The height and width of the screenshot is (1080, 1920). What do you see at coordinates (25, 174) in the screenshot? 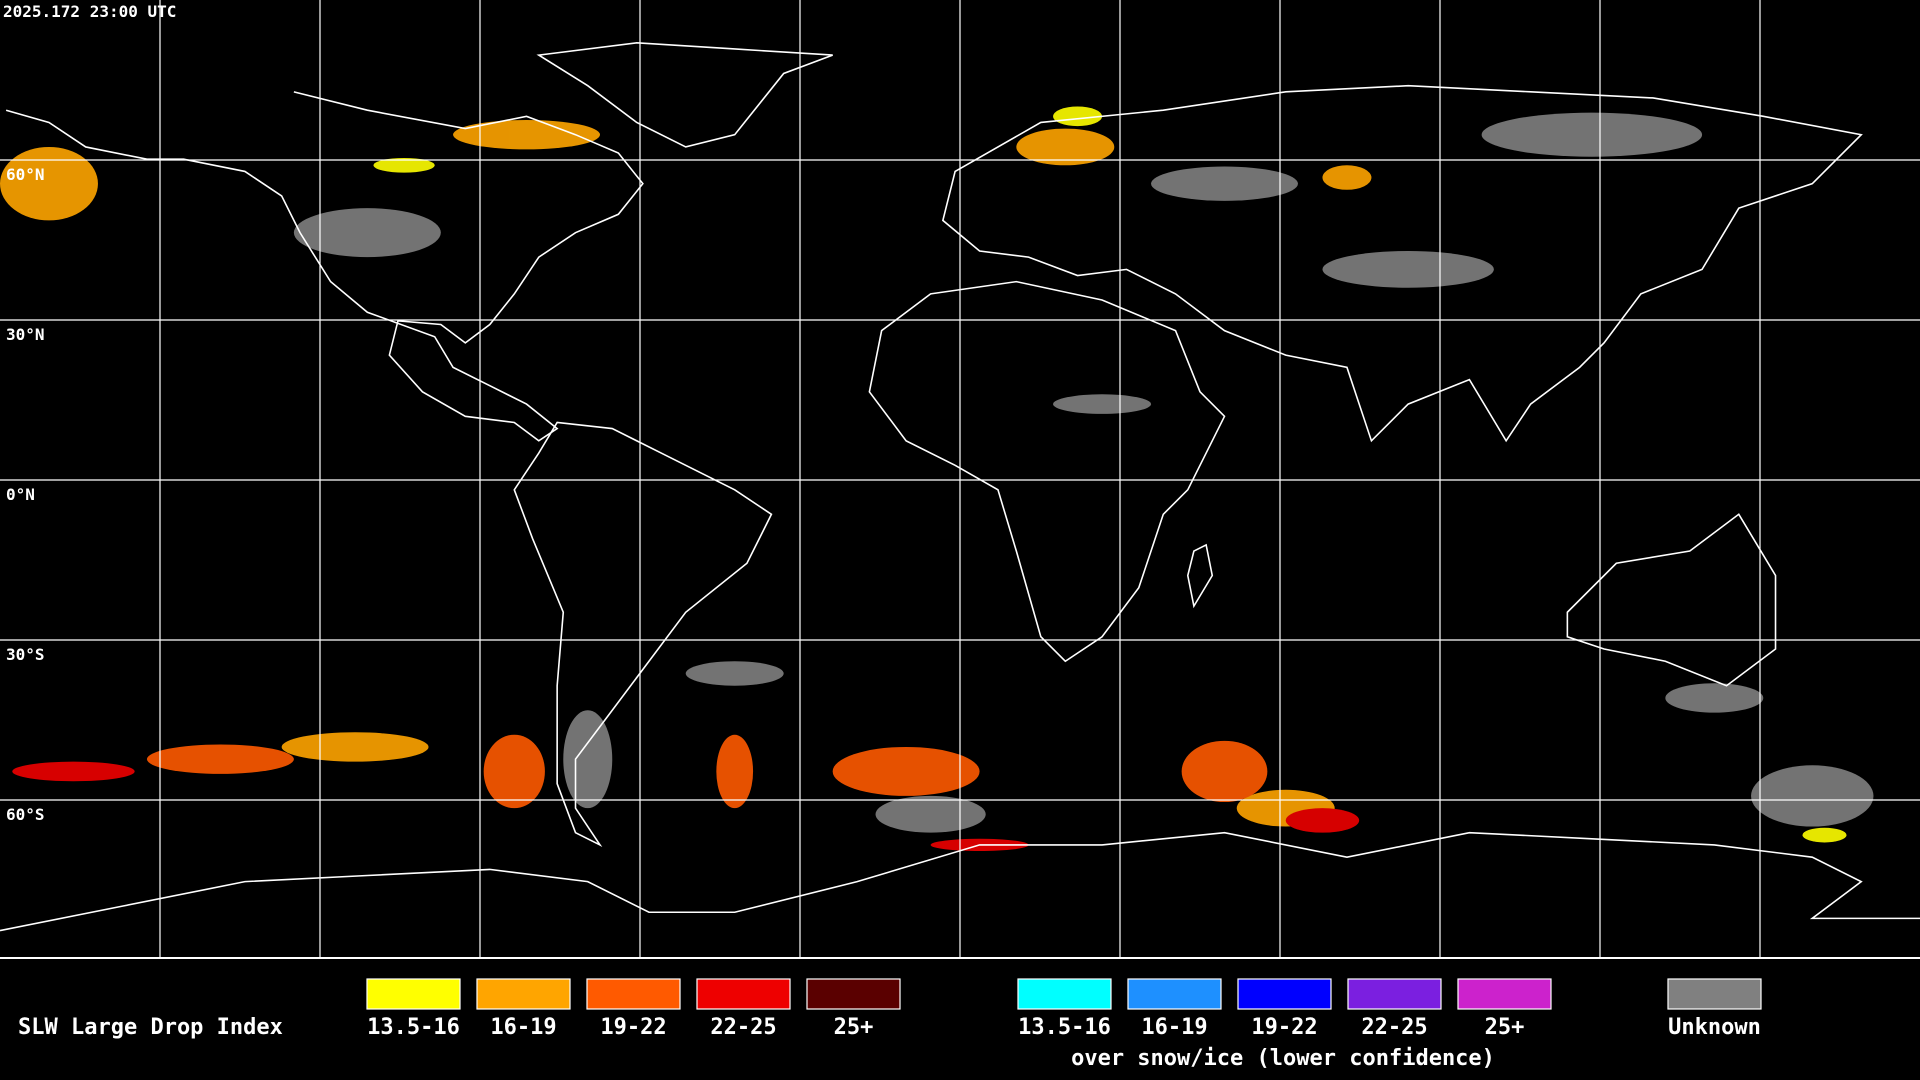
I see `latitude-label: 60°N` at bounding box center [25, 174].